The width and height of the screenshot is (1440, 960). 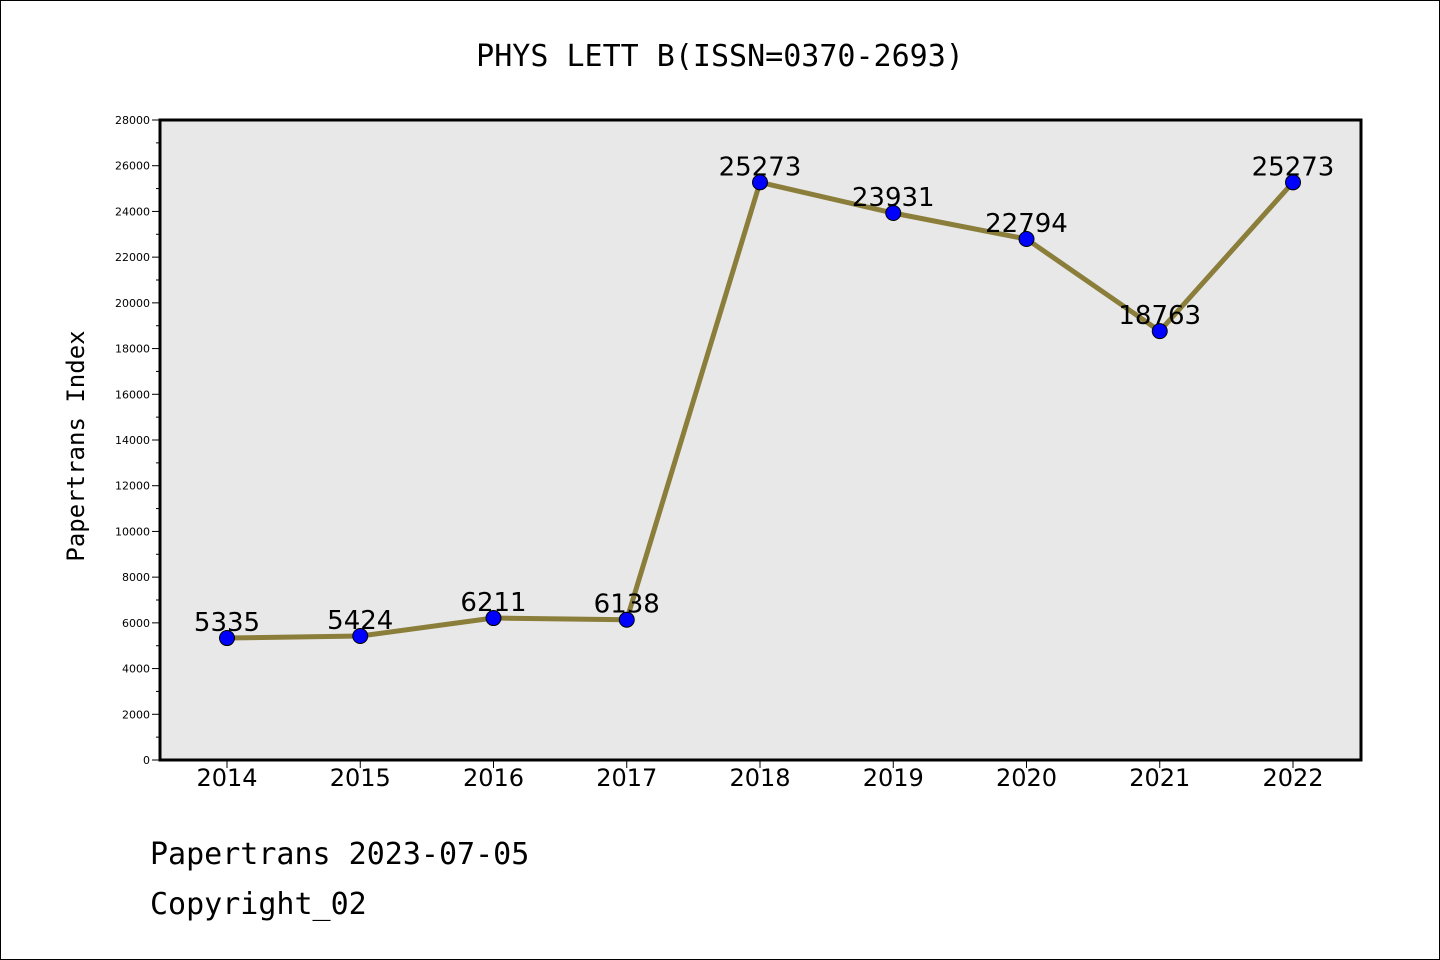 I want to click on data-label: 23931, so click(x=893, y=198).